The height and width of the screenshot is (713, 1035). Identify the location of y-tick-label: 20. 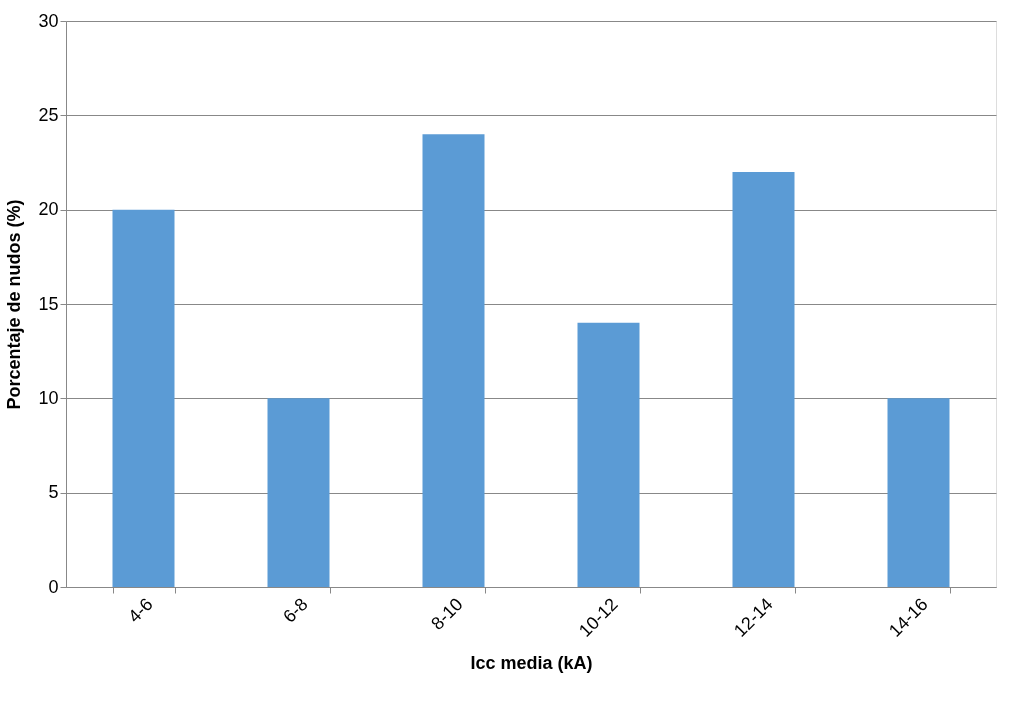
(48, 209).